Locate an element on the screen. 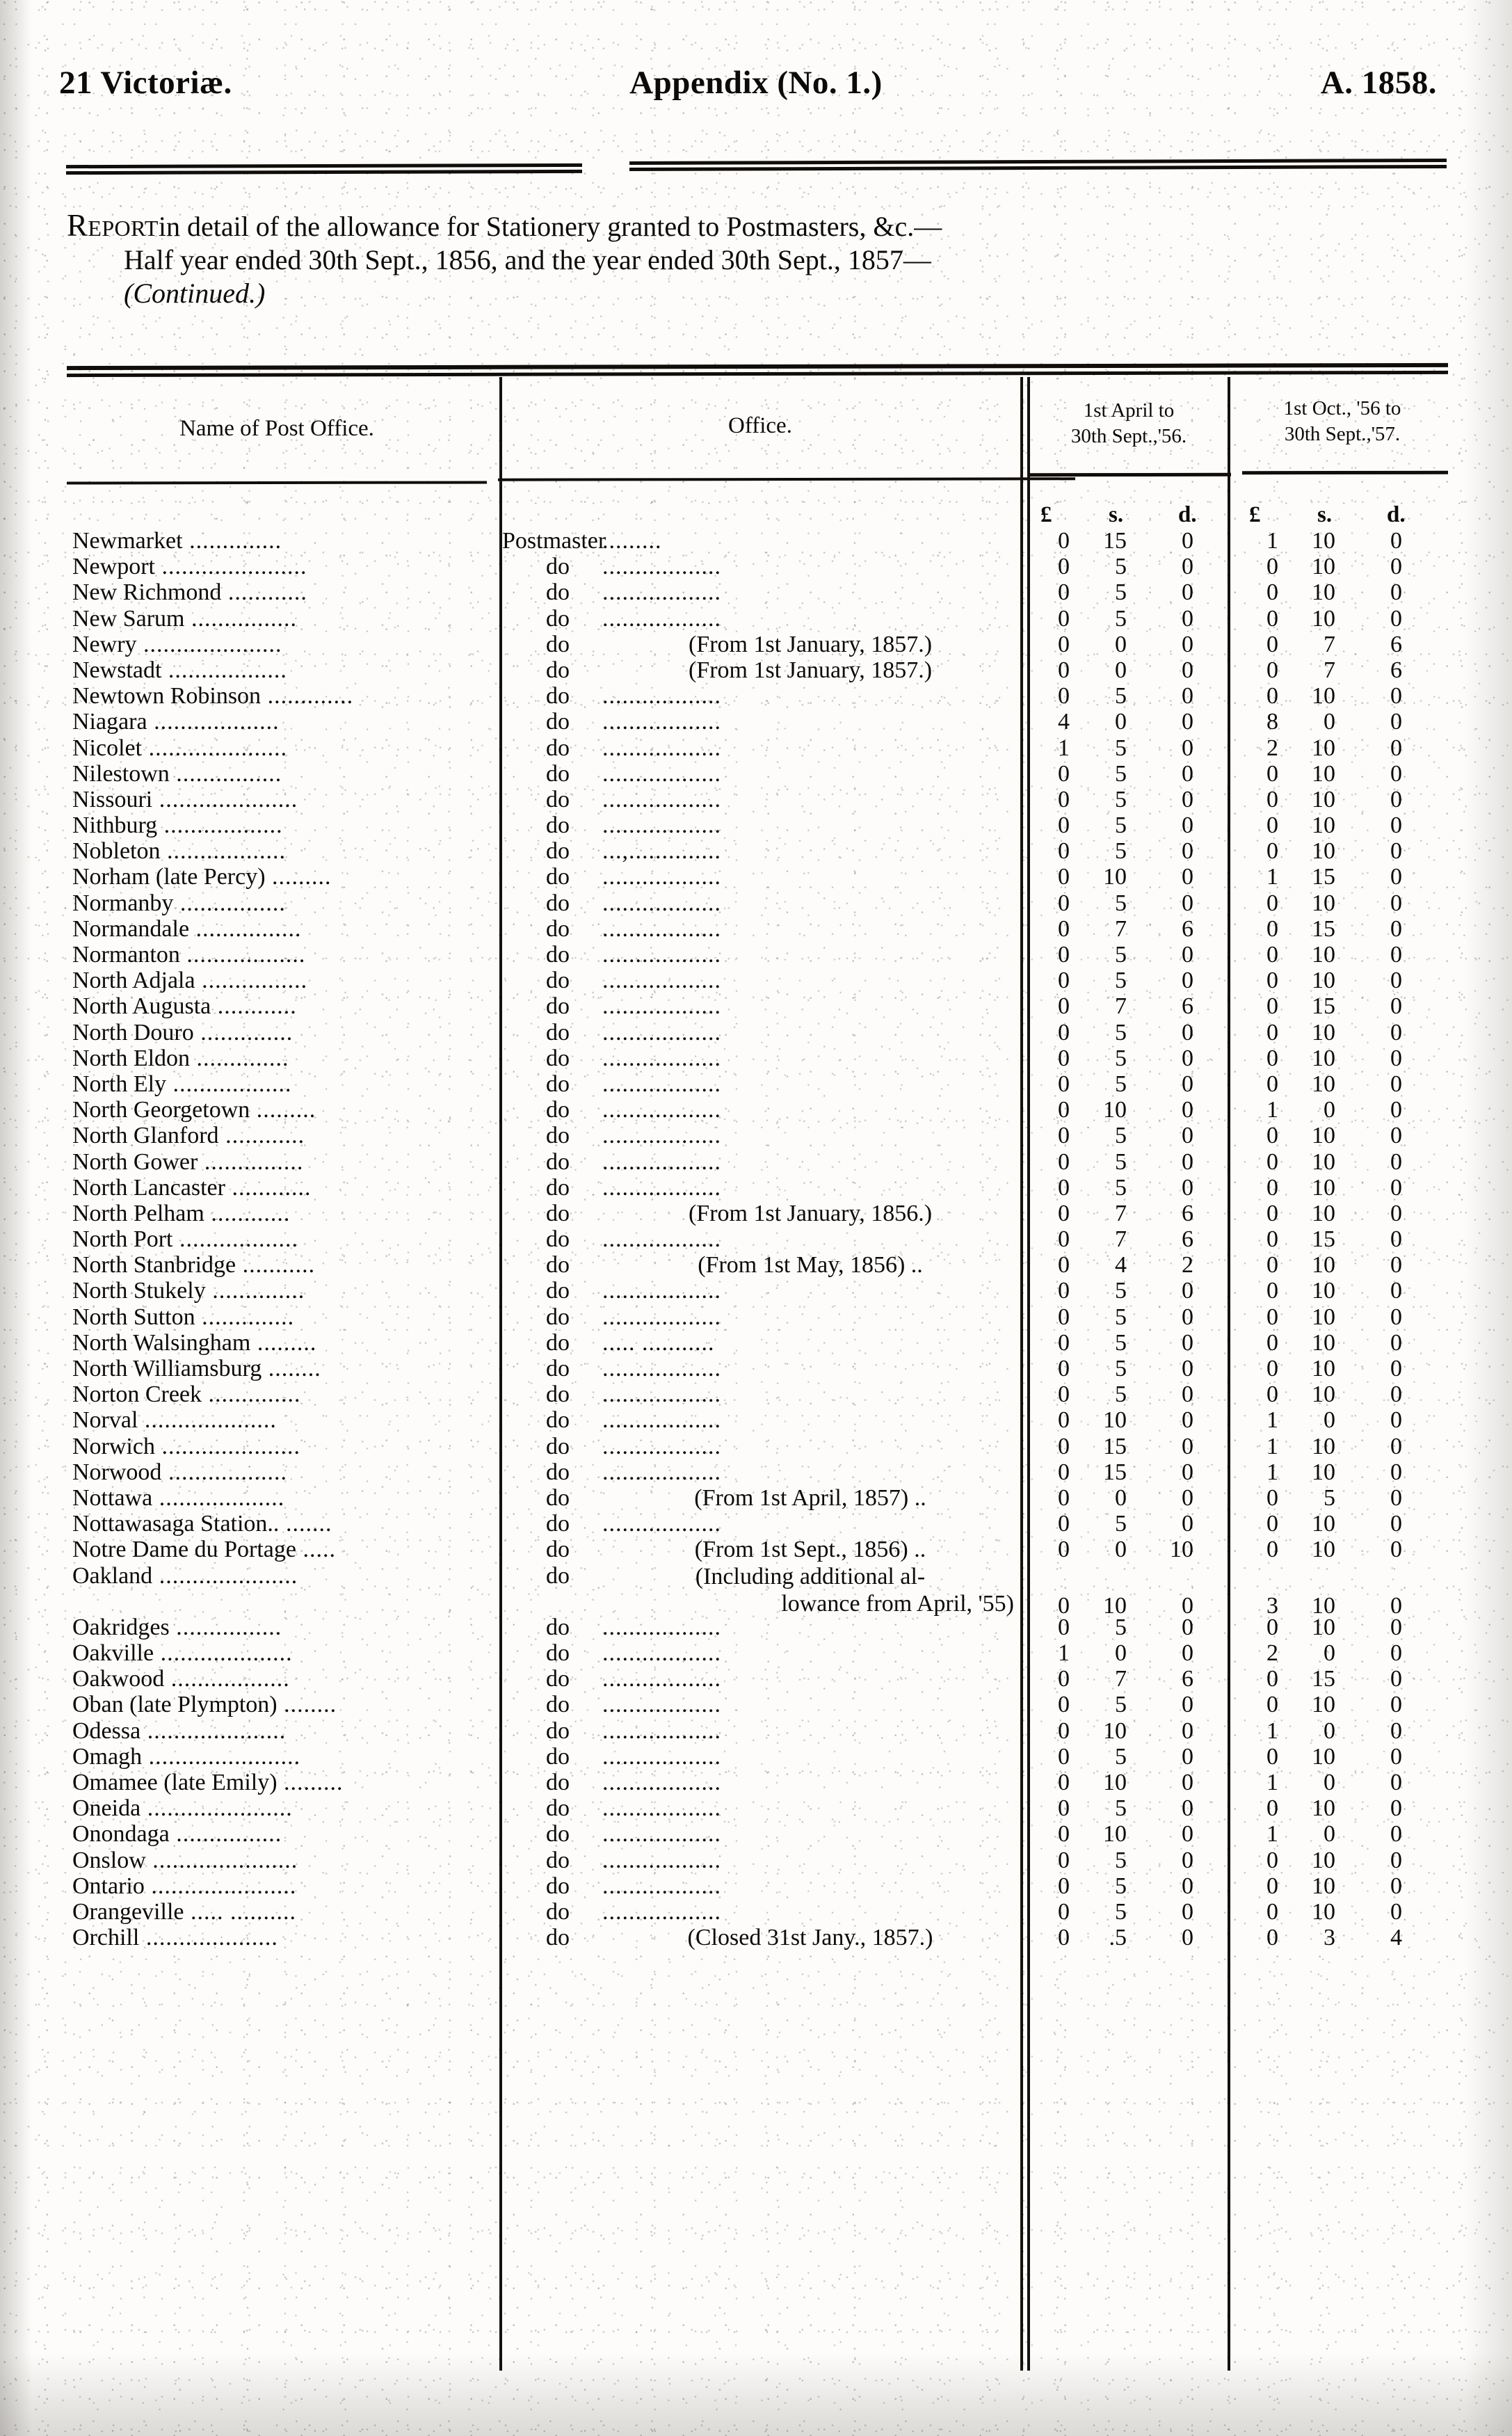 Image resolution: width=1512 pixels, height=2436 pixels. period-1-line-2: 30th Sept.,'56. is located at coordinates (1128, 436).